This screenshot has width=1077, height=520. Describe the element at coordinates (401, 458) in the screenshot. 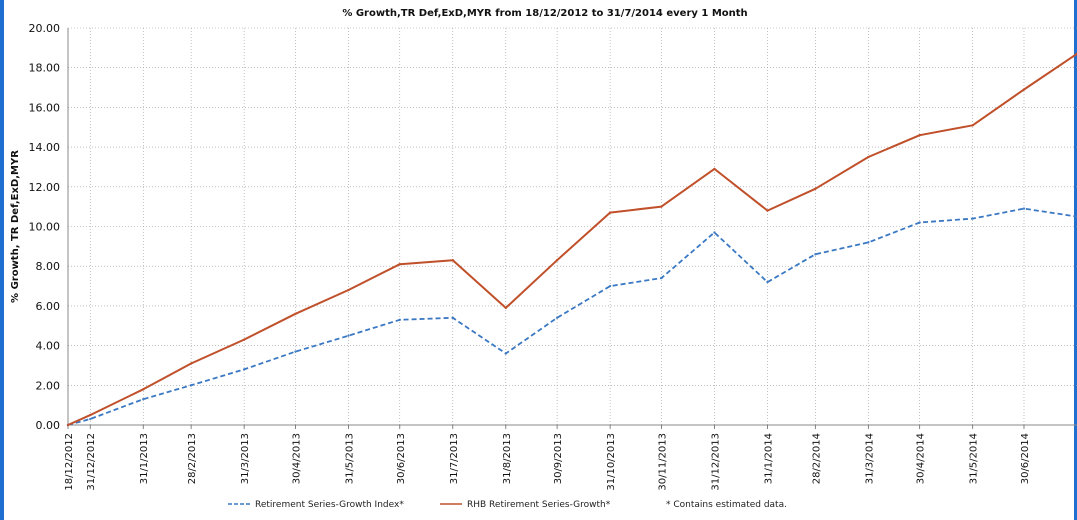

I see `x-tick-label: 30/6/2013` at that location.